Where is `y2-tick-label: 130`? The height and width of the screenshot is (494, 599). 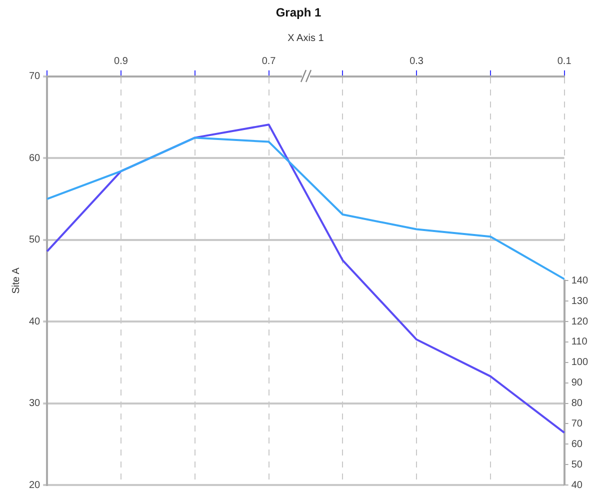
y2-tick-label: 130 is located at coordinates (579, 301).